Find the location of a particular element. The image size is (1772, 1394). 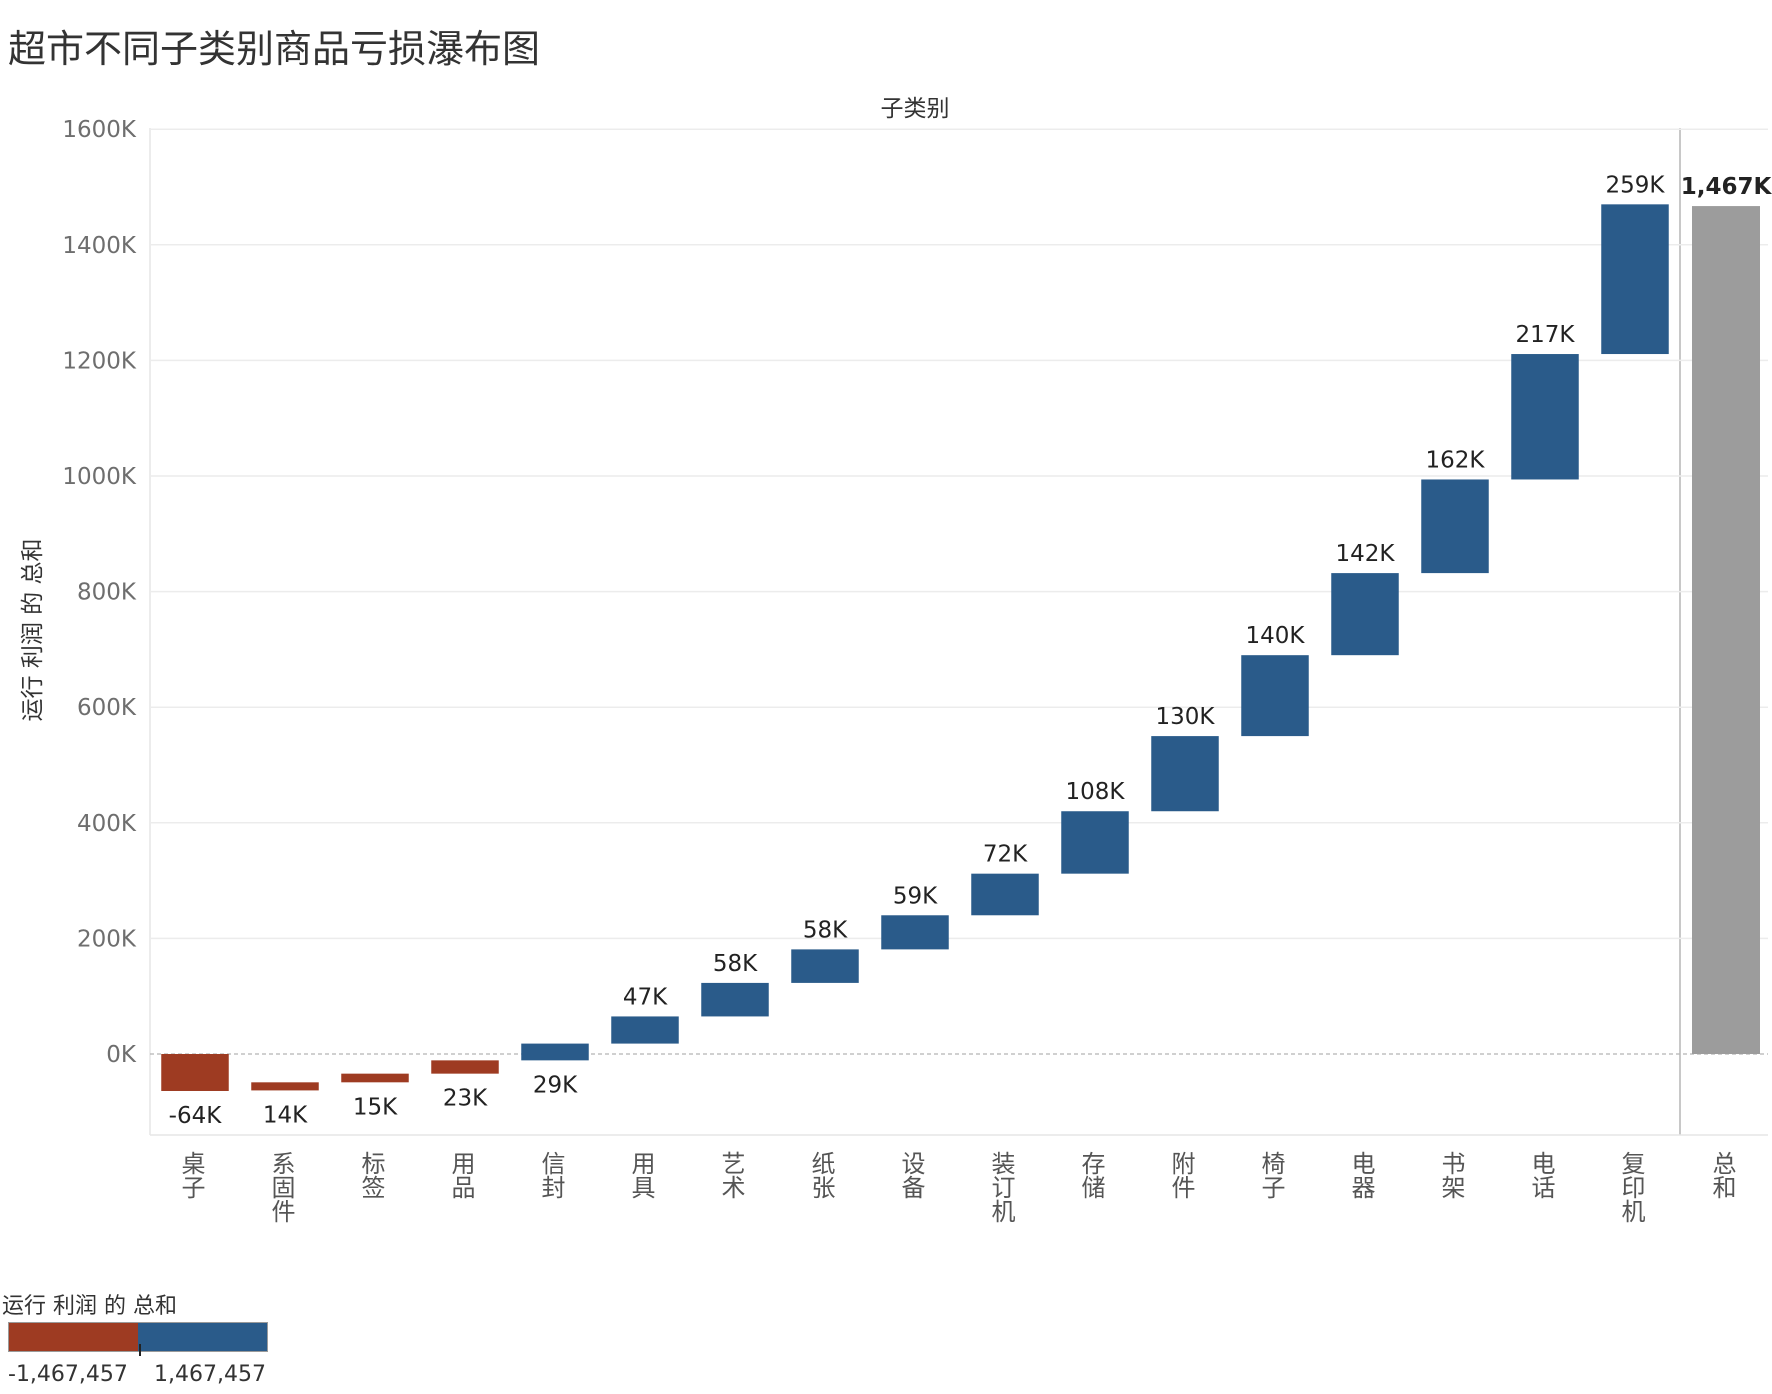

bar-标签 is located at coordinates (375, 1078).